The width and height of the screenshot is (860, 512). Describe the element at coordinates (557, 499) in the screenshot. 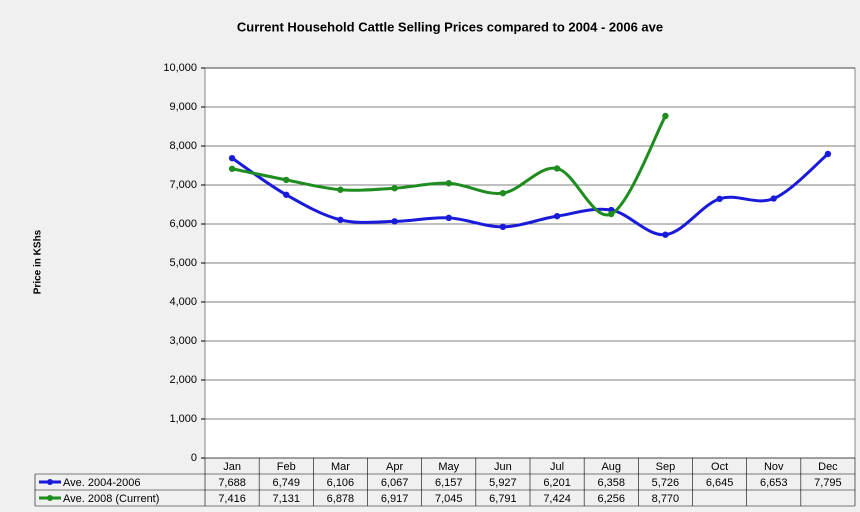

I see `table-value: 7,424` at that location.